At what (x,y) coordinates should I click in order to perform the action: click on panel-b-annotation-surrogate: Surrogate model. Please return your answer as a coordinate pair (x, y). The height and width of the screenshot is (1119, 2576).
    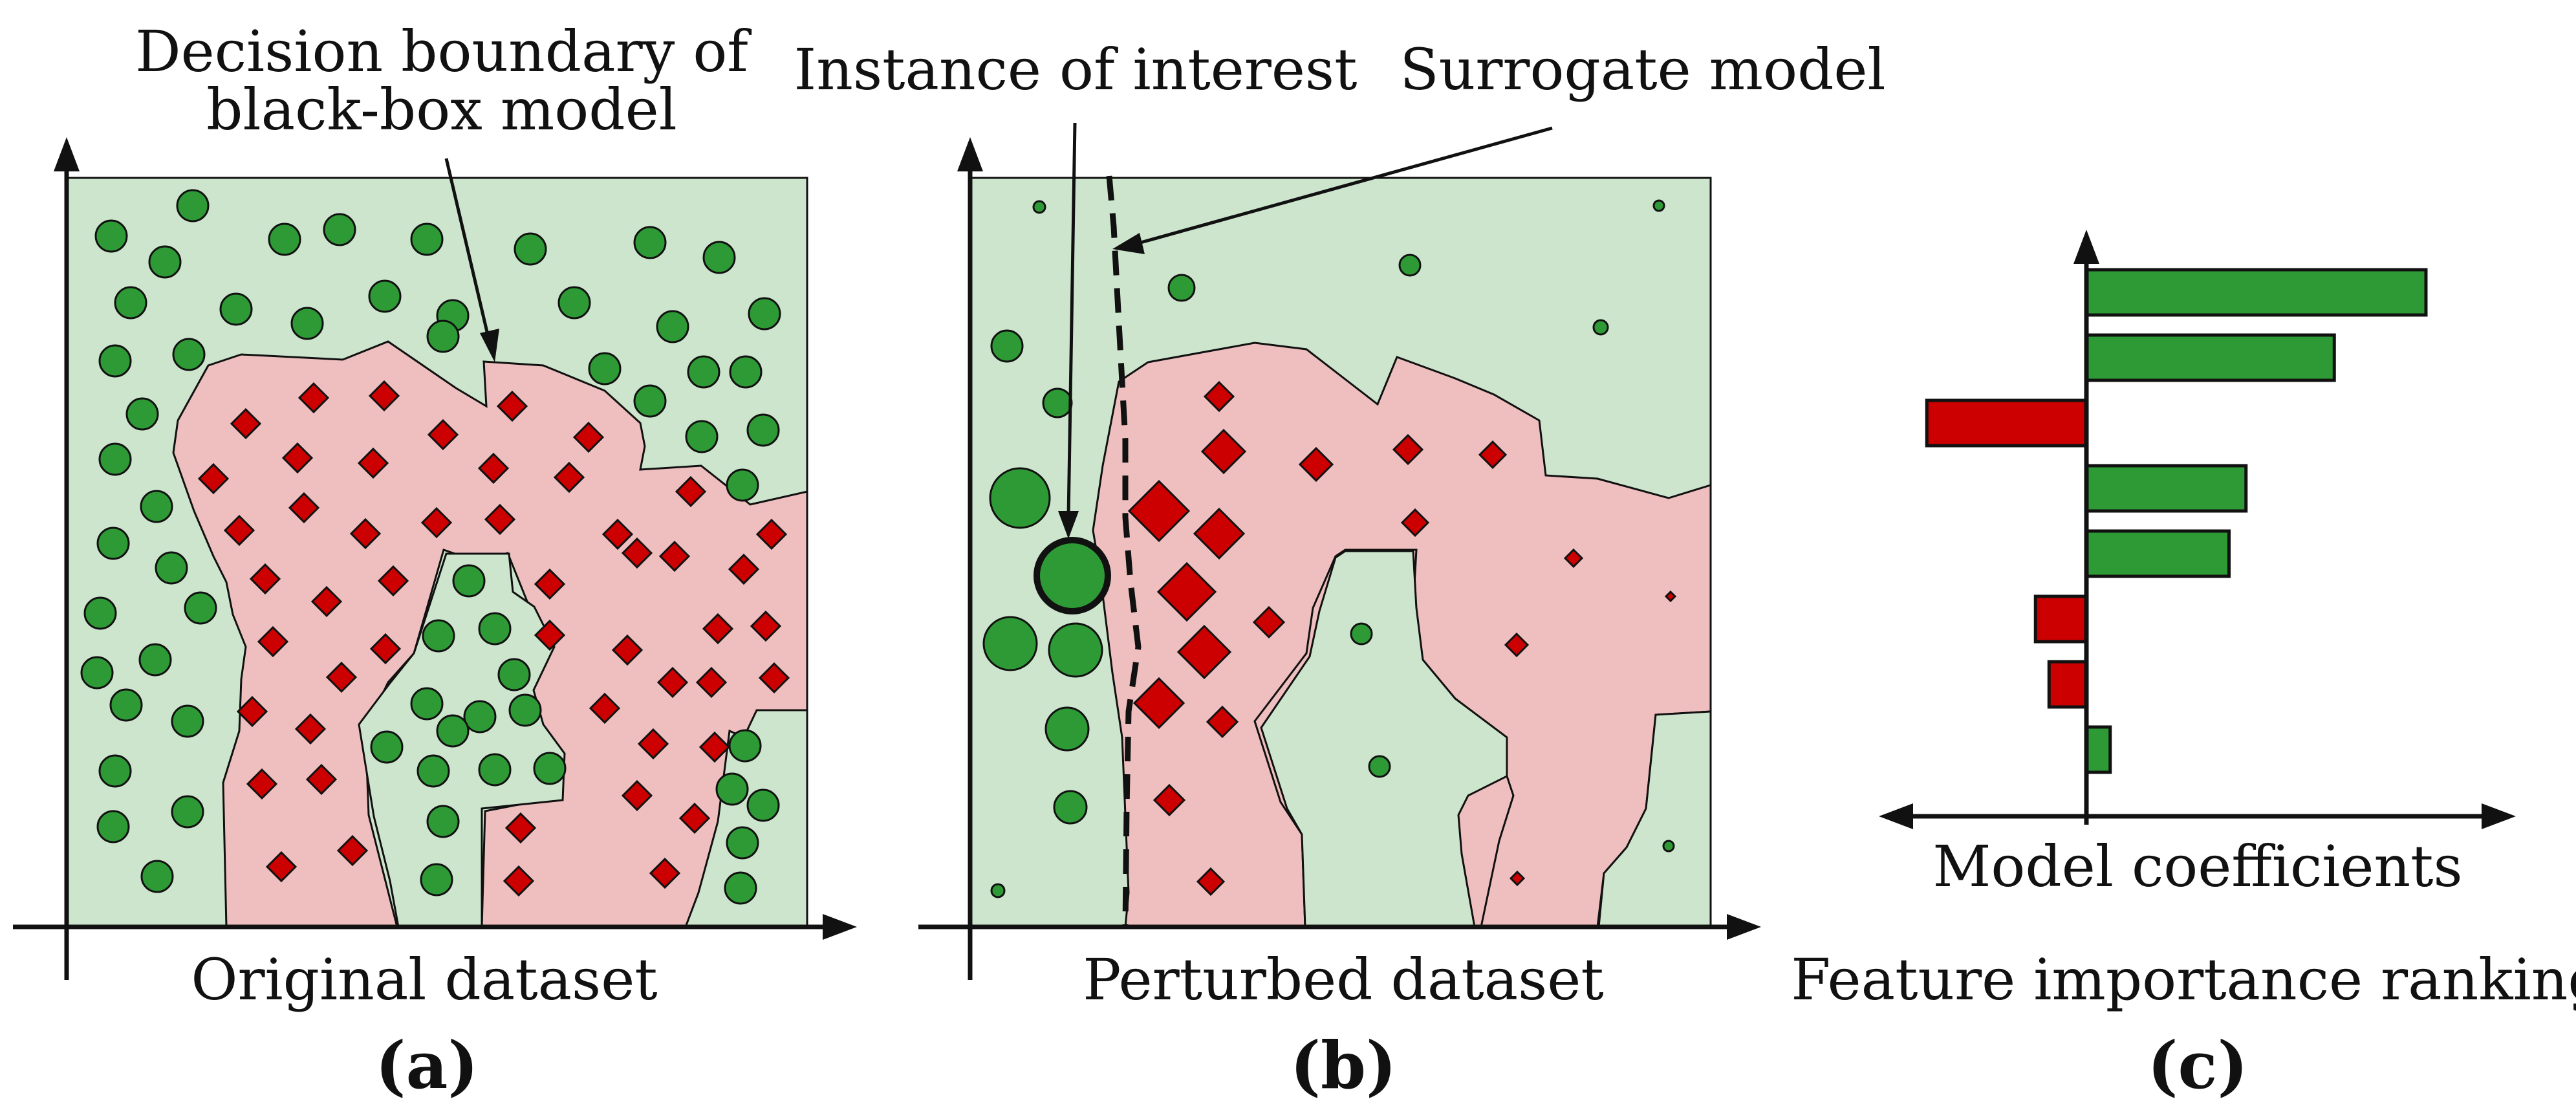
    Looking at the image, I should click on (1642, 69).